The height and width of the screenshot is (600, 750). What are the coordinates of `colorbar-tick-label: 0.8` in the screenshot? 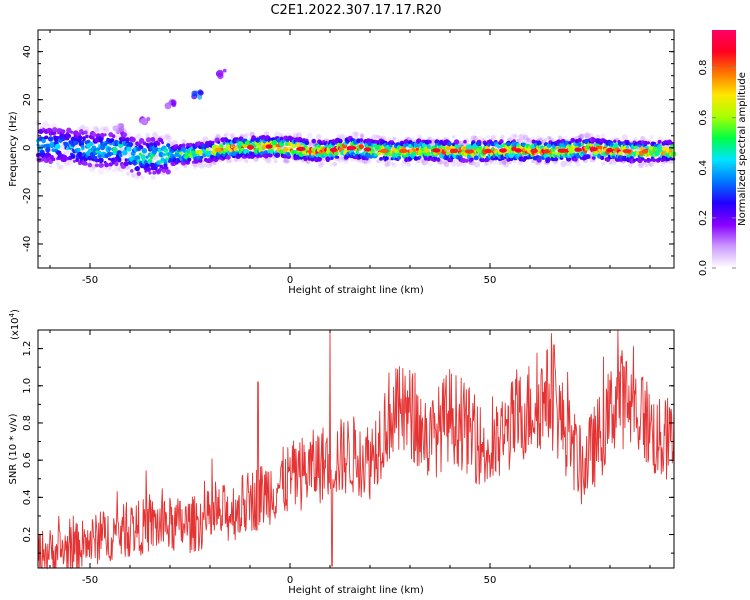 It's located at (703, 68).